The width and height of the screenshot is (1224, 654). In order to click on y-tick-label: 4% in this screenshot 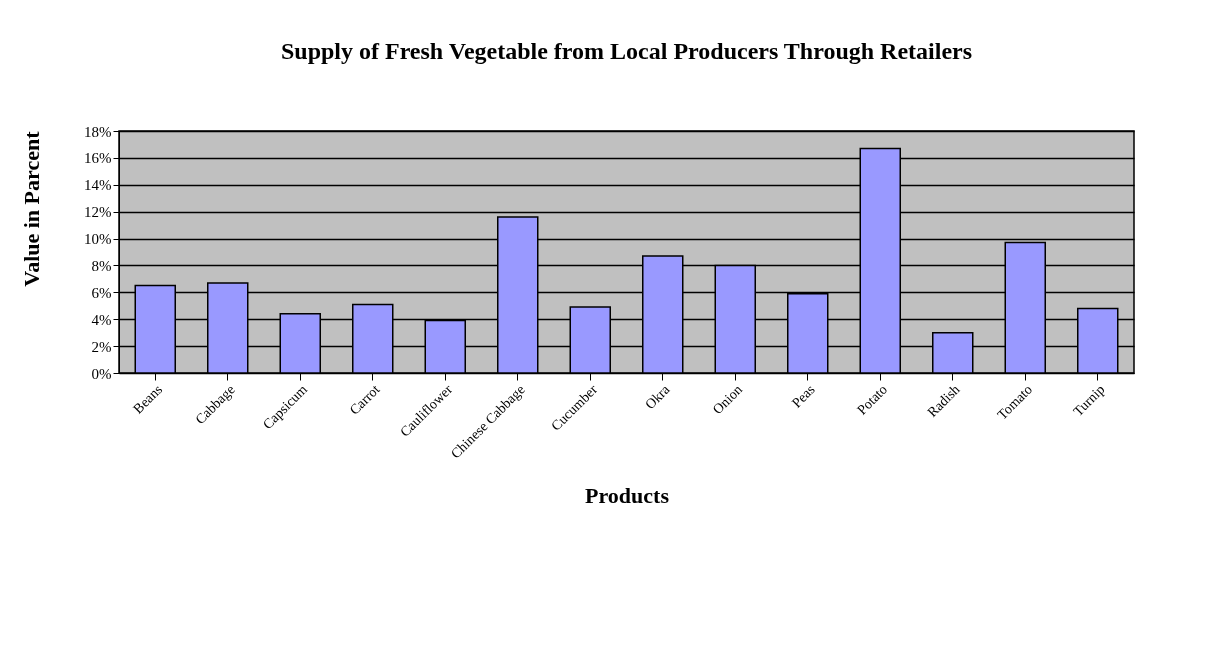, I will do `click(101, 319)`.